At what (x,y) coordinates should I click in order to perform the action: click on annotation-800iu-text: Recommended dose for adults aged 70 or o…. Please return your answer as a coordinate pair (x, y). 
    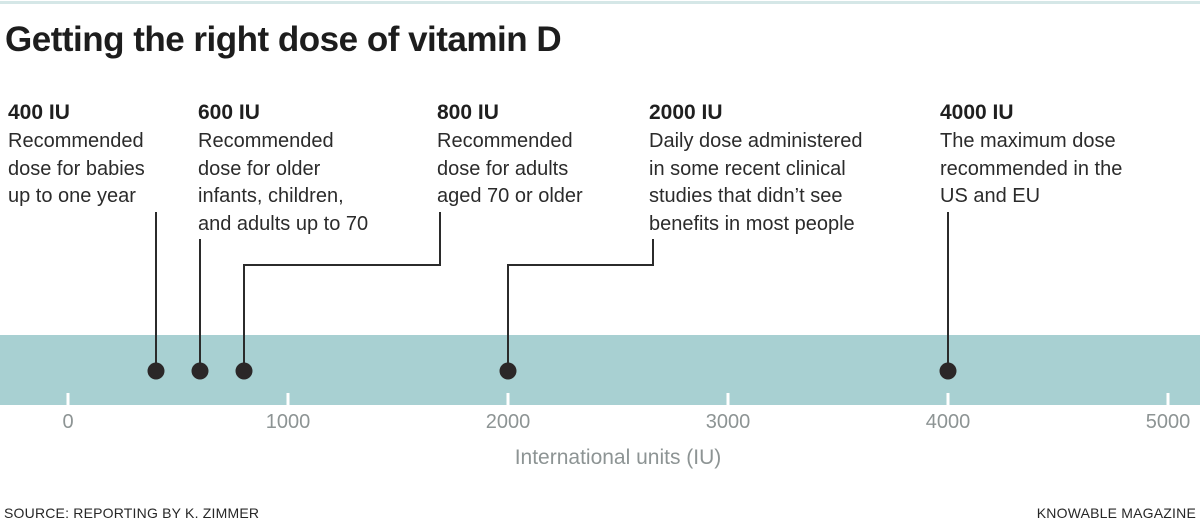
    Looking at the image, I should click on (510, 168).